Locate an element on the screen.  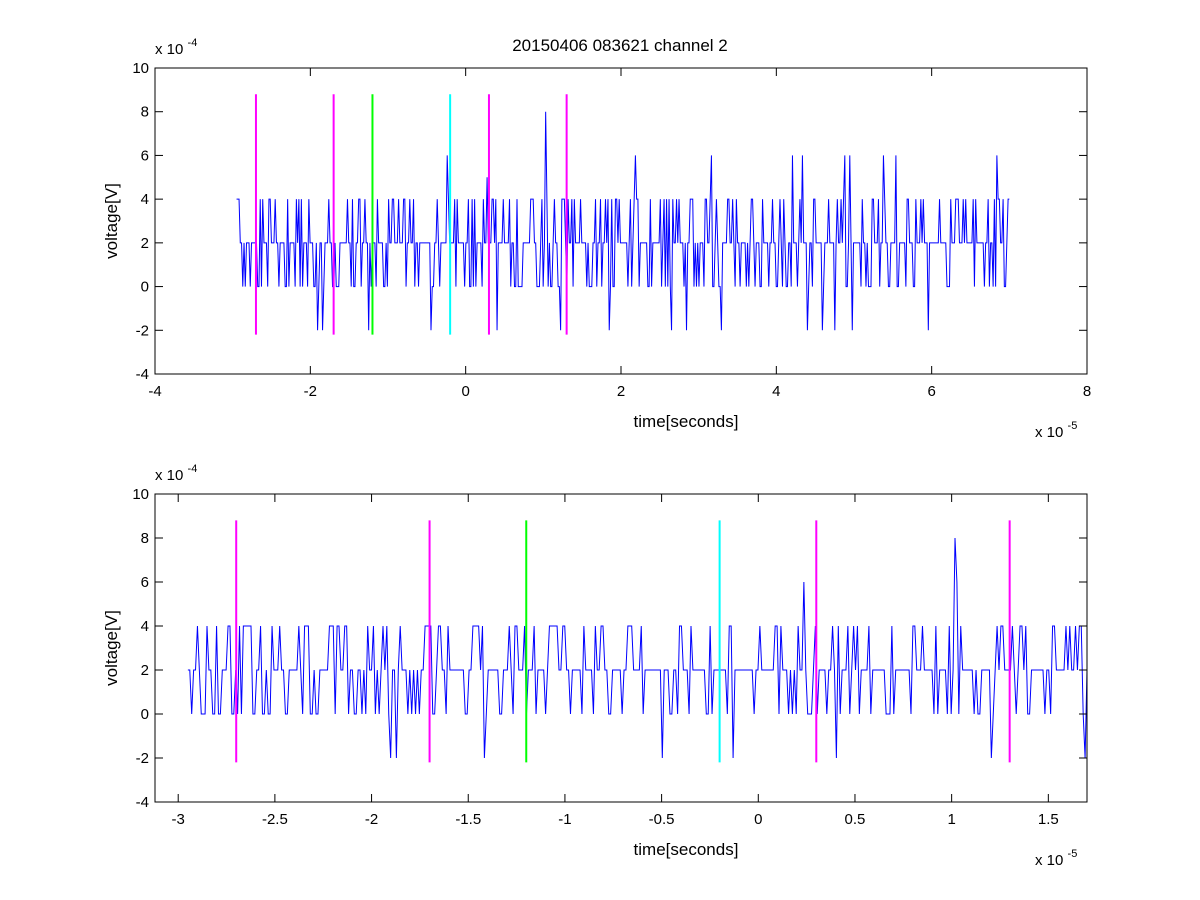
x-tick-label: -1.5 is located at coordinates (468, 819).